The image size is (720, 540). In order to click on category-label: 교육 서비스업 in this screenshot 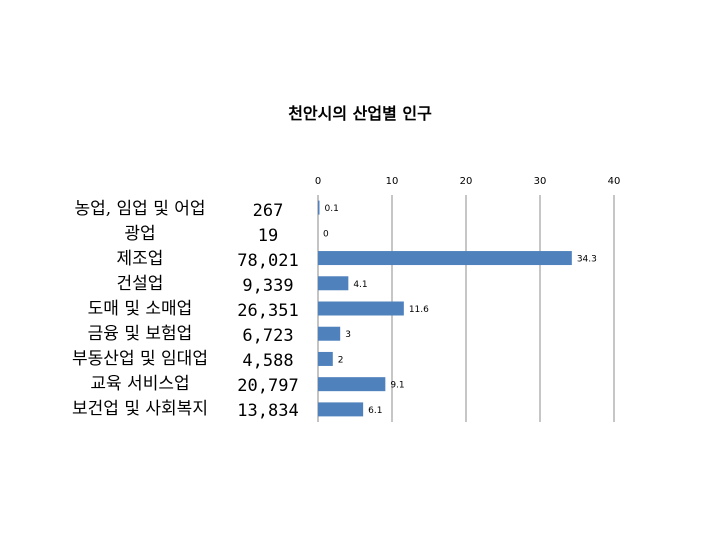, I will do `click(140, 384)`.